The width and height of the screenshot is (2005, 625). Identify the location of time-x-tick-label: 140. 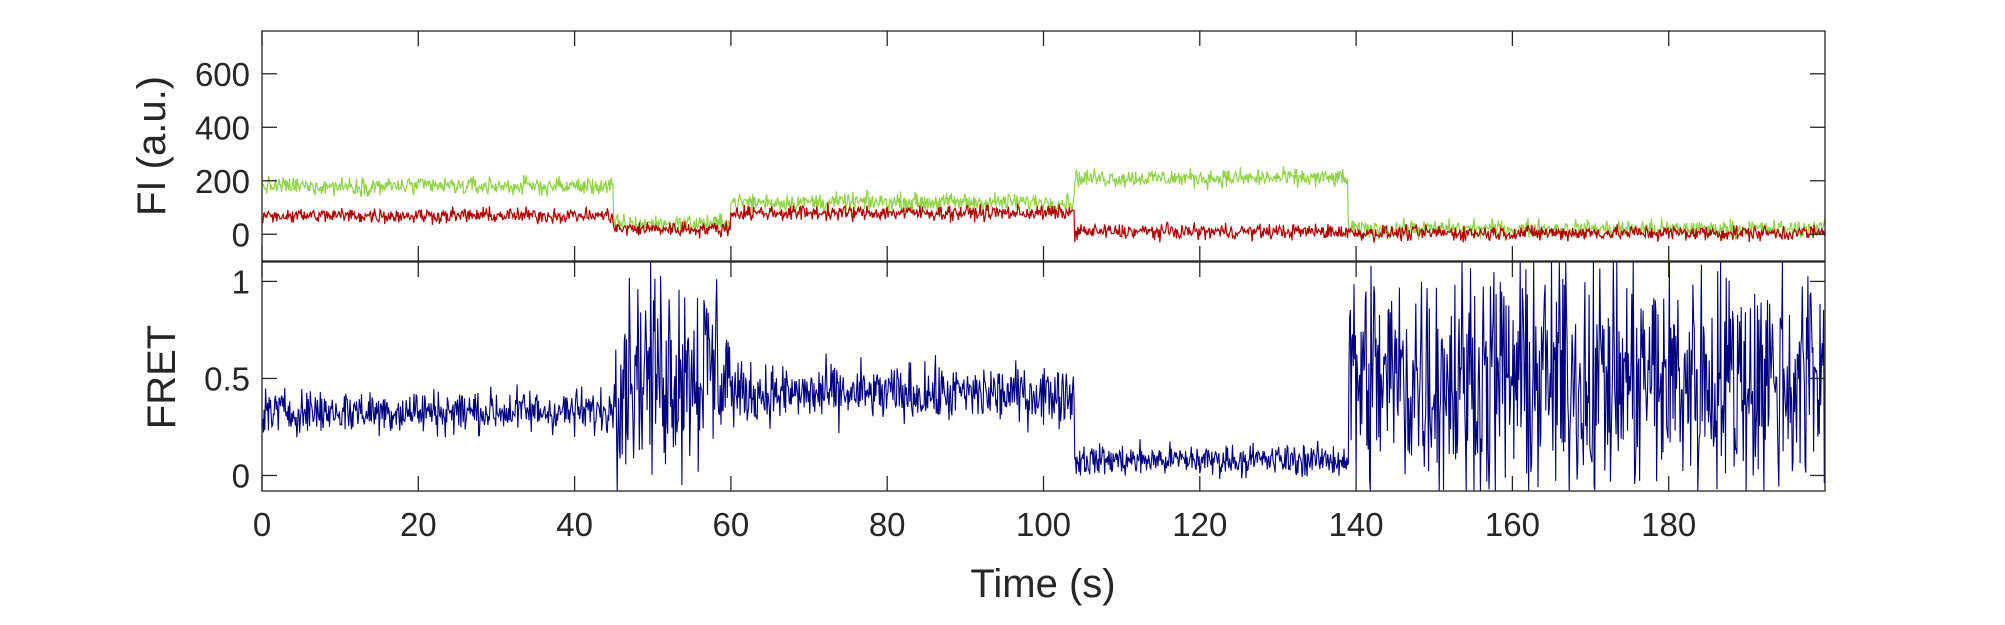
(1356, 524).